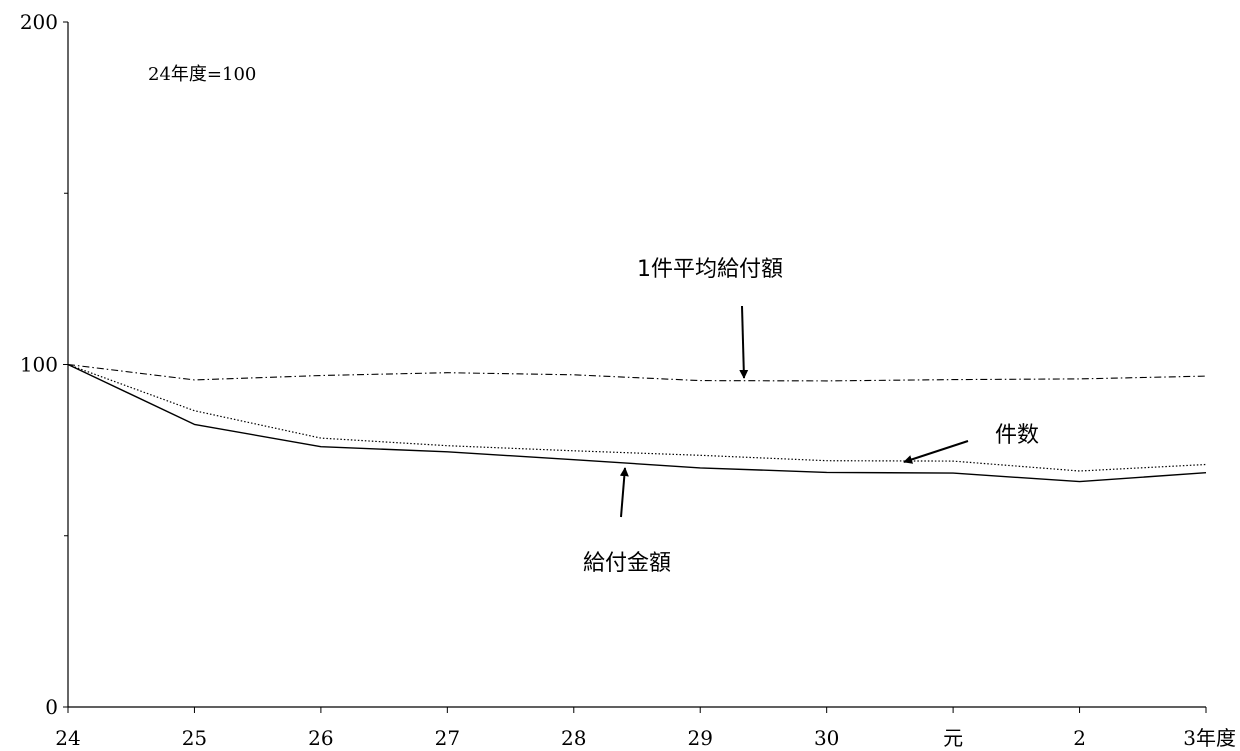  Describe the element at coordinates (627, 563) in the screenshot. I see `annotation-label-benefit-amount: 給付金額` at that location.